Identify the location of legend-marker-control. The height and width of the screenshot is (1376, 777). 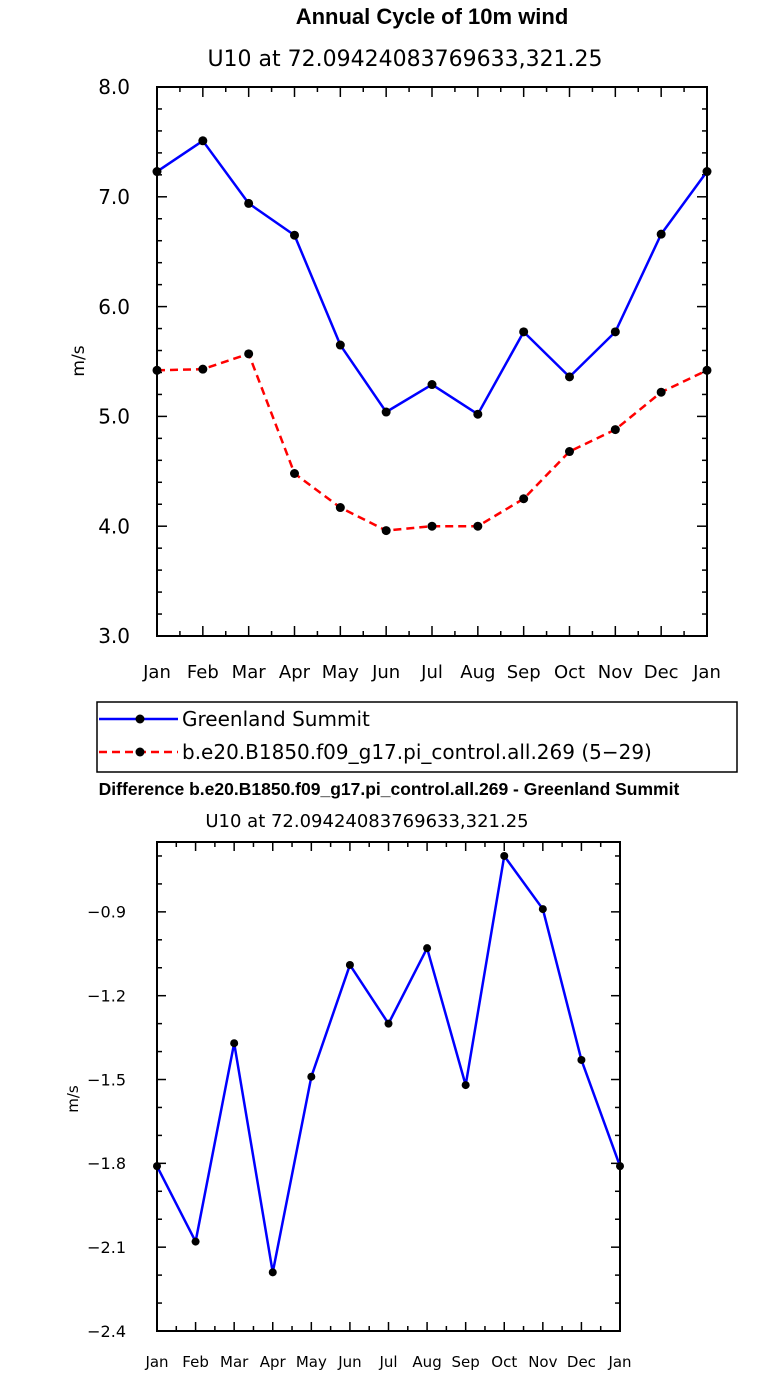
(140, 752).